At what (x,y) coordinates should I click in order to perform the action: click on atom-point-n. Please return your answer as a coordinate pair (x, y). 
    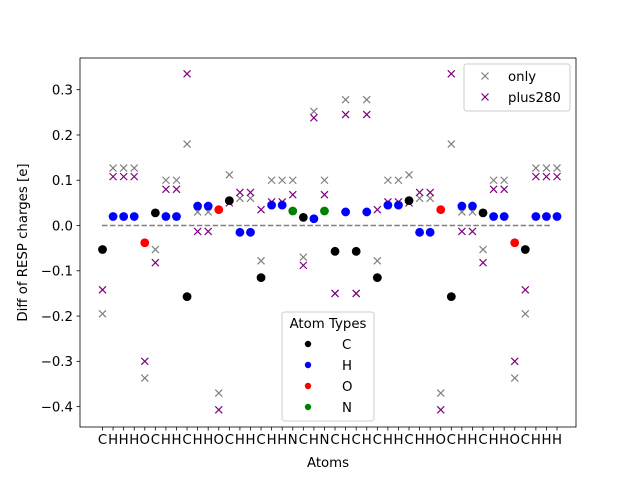
    Looking at the image, I should click on (324, 211).